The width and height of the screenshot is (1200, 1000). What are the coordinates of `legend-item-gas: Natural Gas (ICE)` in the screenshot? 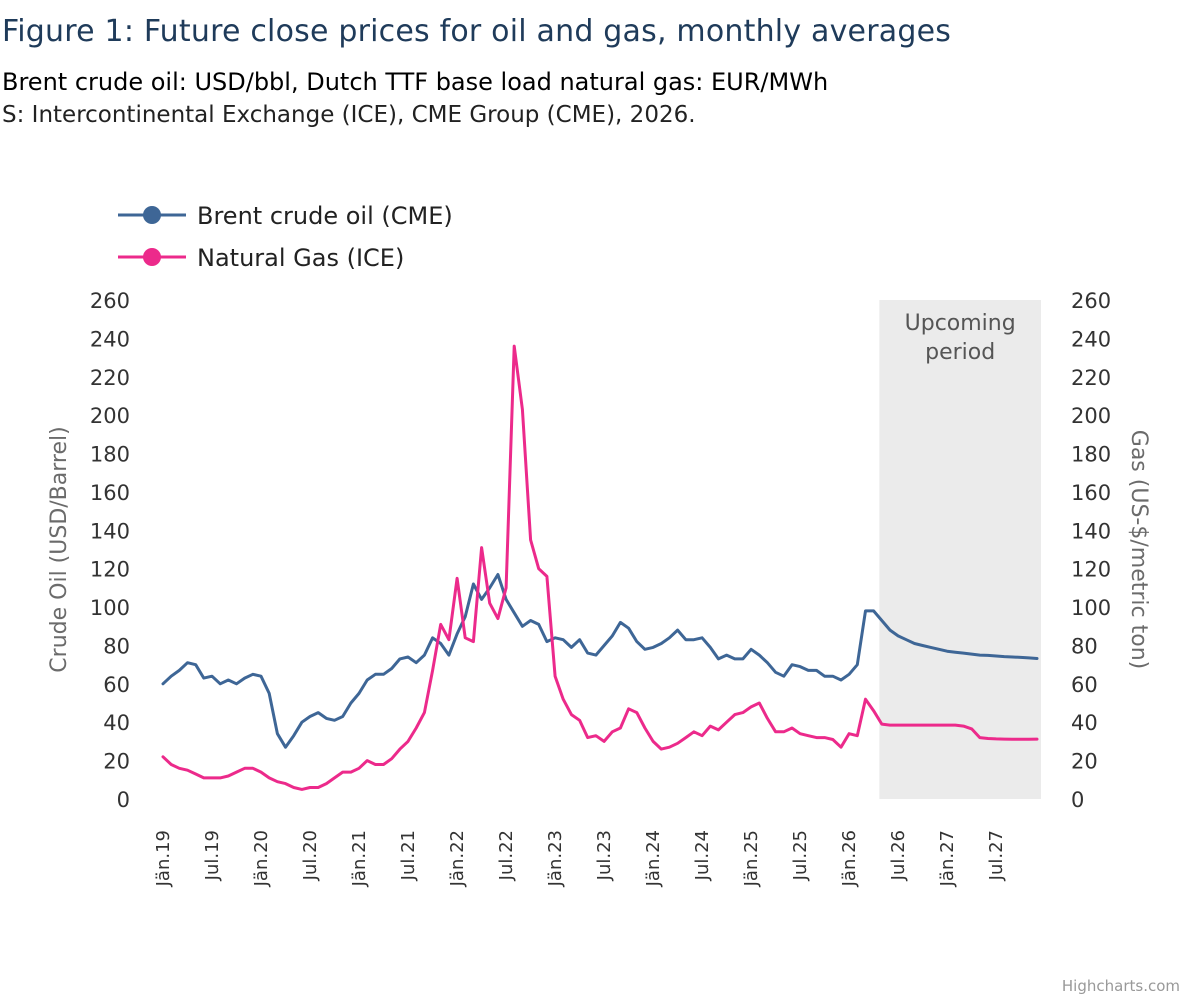 It's located at (261, 258).